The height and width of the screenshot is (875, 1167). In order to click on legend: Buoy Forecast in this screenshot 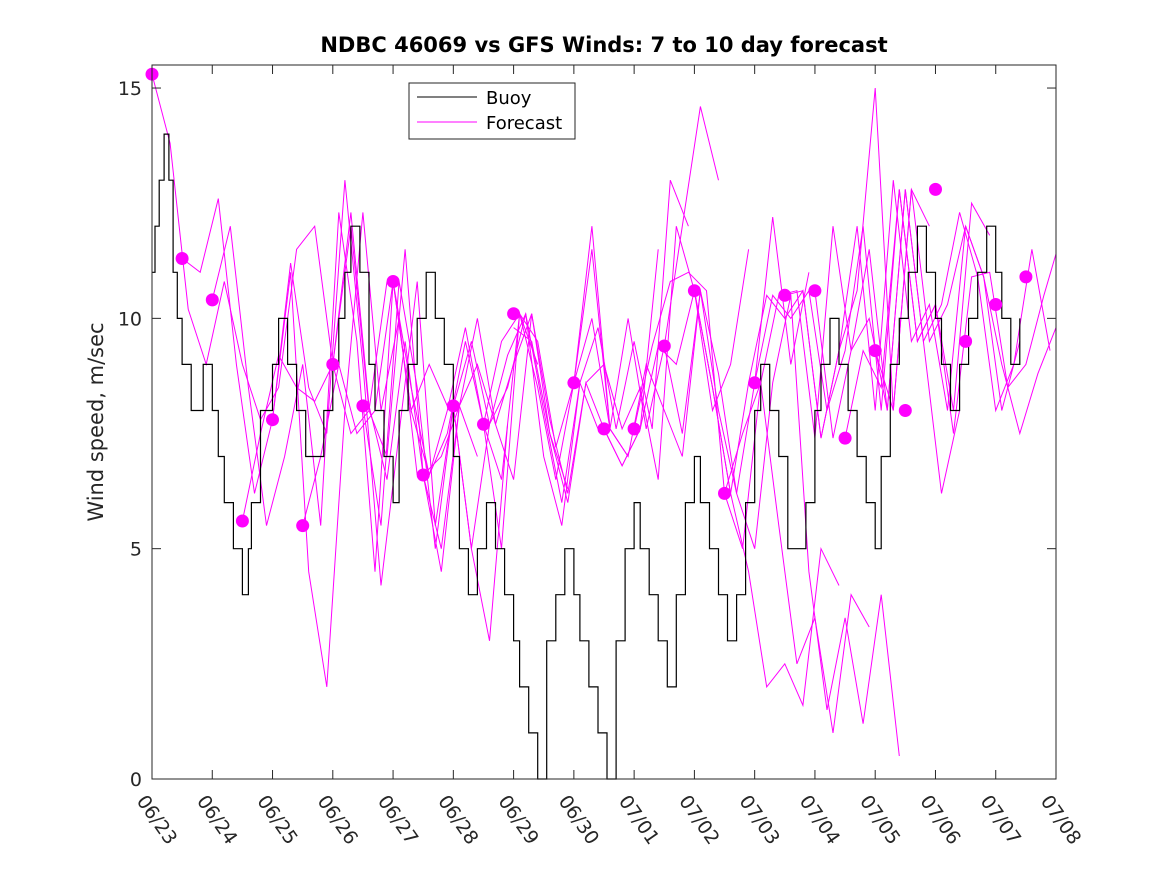, I will do `click(492, 111)`.